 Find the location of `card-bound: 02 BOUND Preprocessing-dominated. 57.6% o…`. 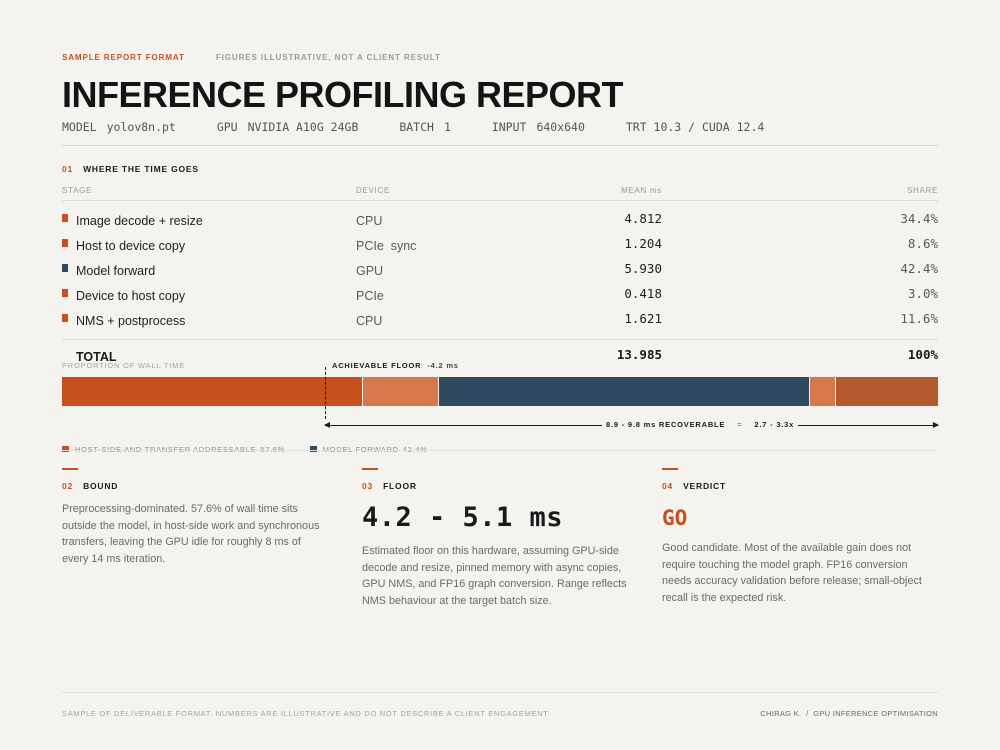

card-bound: 02 BOUND Preprocessing-dominated. 57.6% o… is located at coordinates (196, 517).